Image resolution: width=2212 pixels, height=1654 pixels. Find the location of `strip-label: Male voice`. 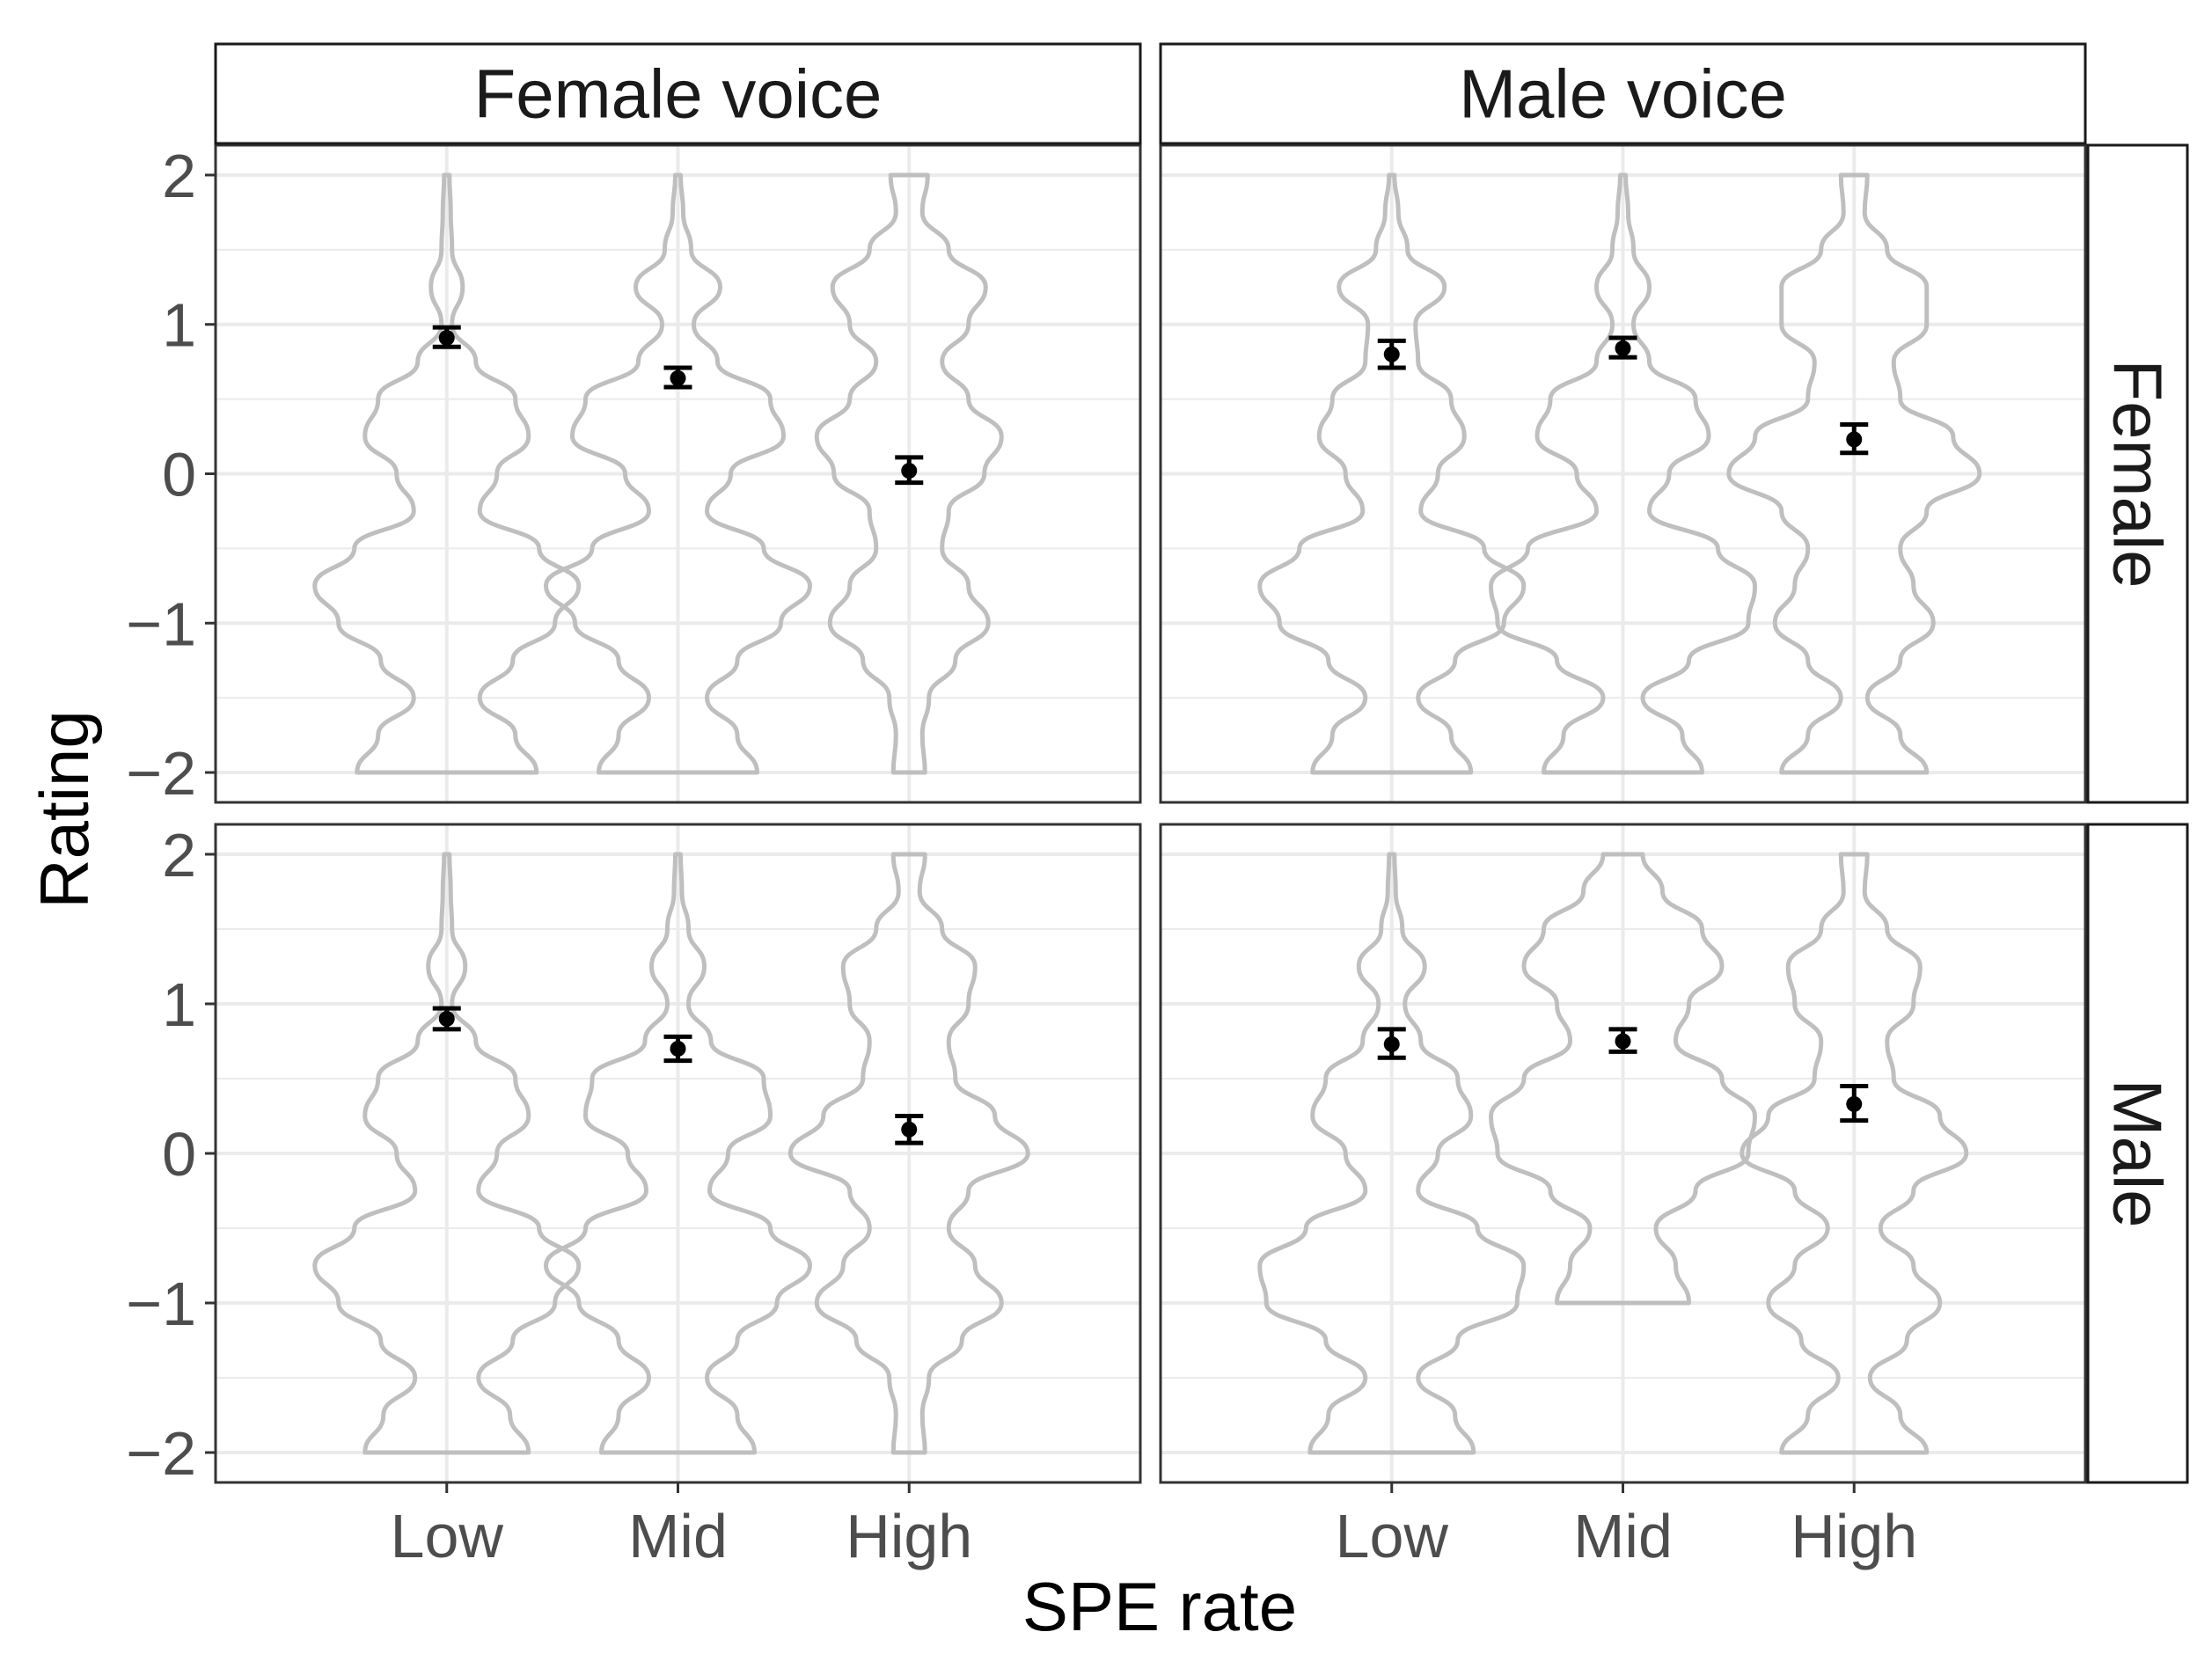

strip-label: Male voice is located at coordinates (1623, 94).